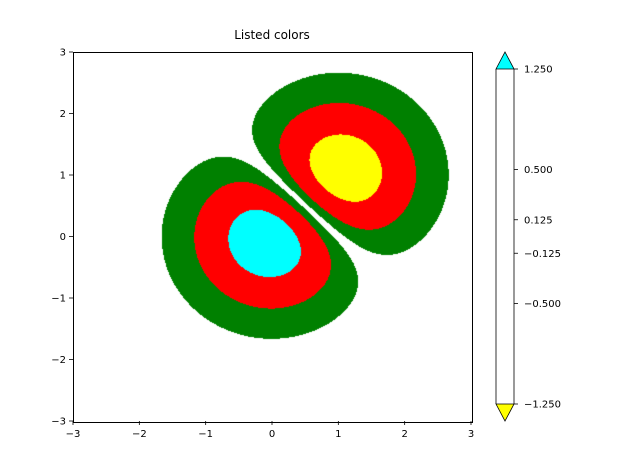 Image resolution: width=626 pixels, height=469 pixels. Describe the element at coordinates (63, 53) in the screenshot. I see `y-tick-label: 3` at that location.